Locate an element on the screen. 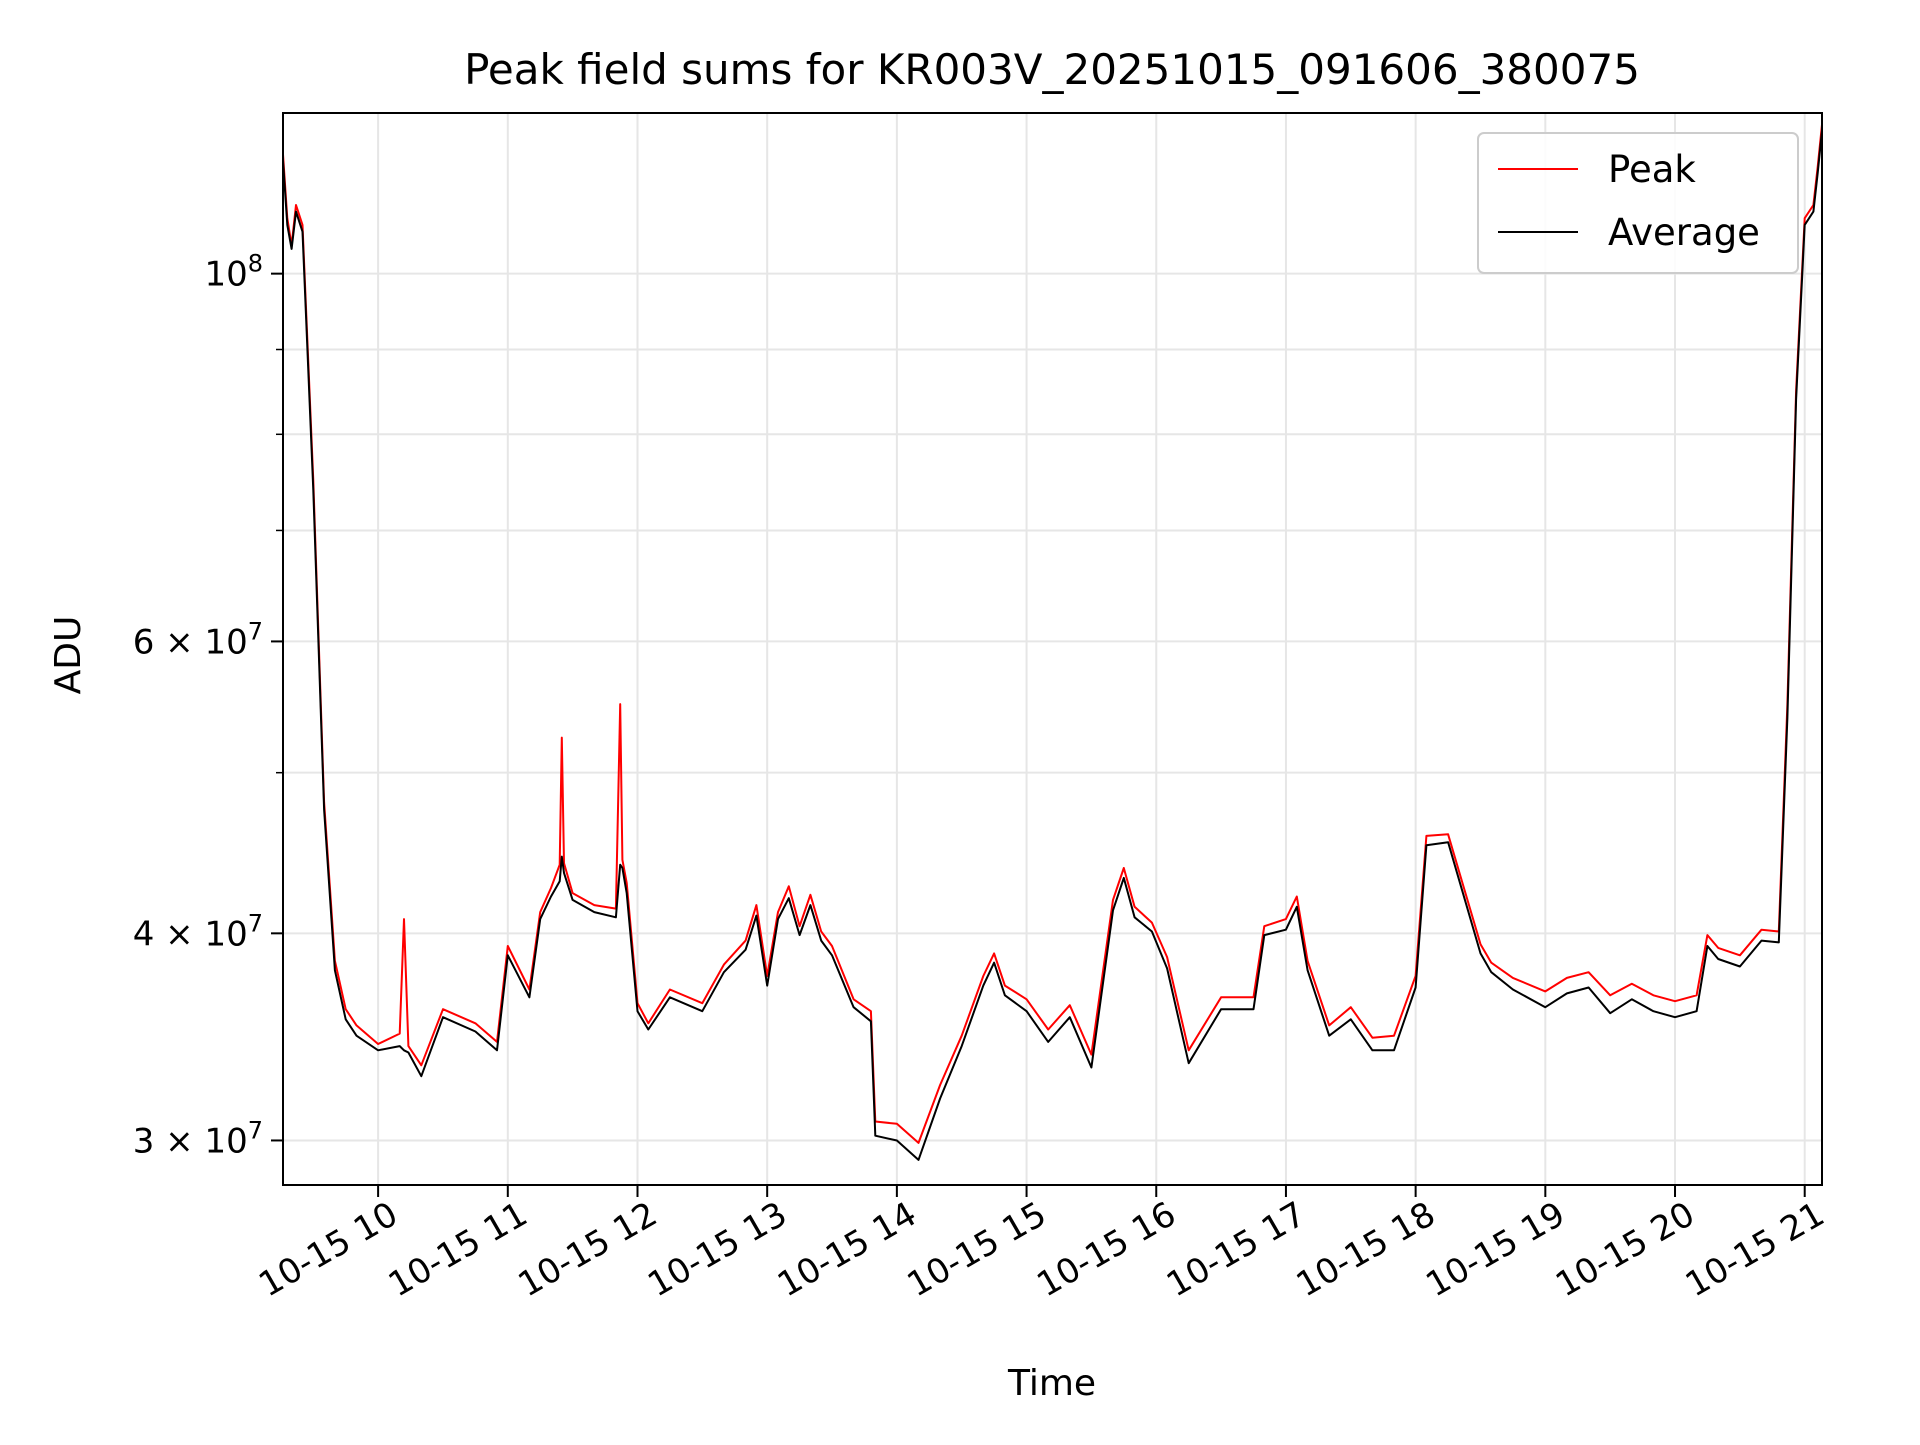  legend: Peak Average is located at coordinates (1638, 203).